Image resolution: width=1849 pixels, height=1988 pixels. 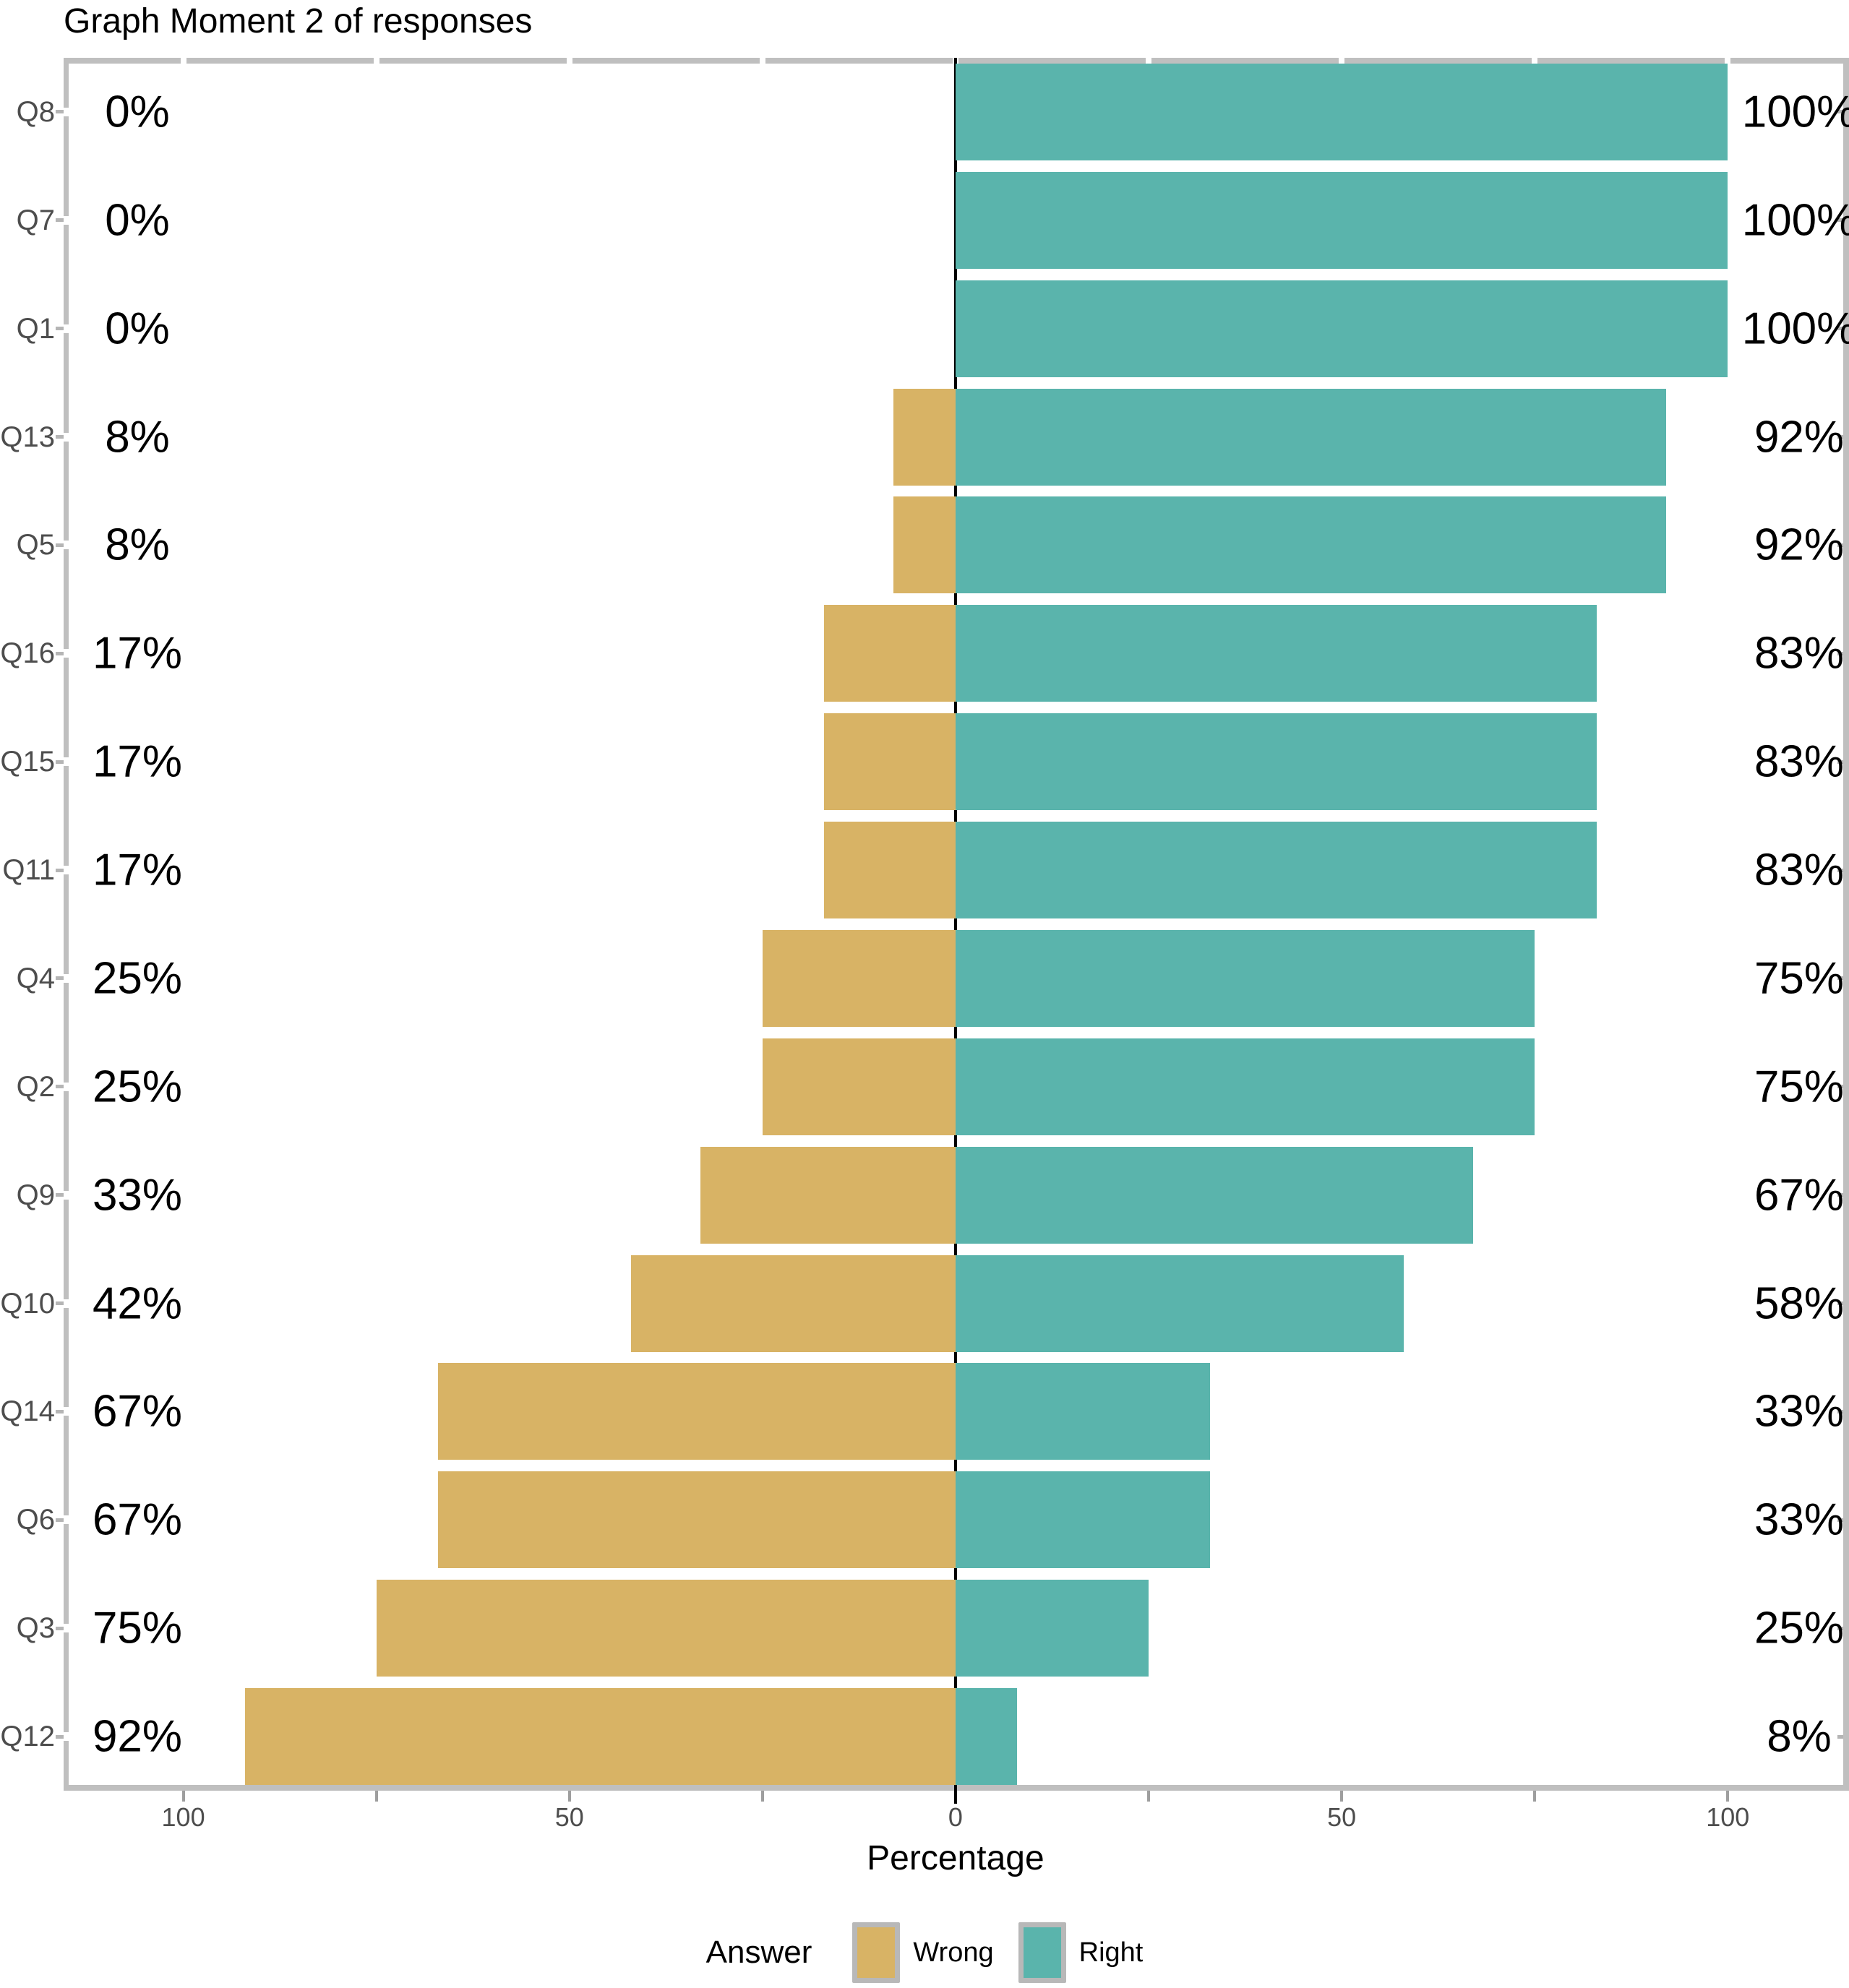 What do you see at coordinates (1799, 1195) in the screenshot?
I see `bar-value-label-right-Q9: 67%` at bounding box center [1799, 1195].